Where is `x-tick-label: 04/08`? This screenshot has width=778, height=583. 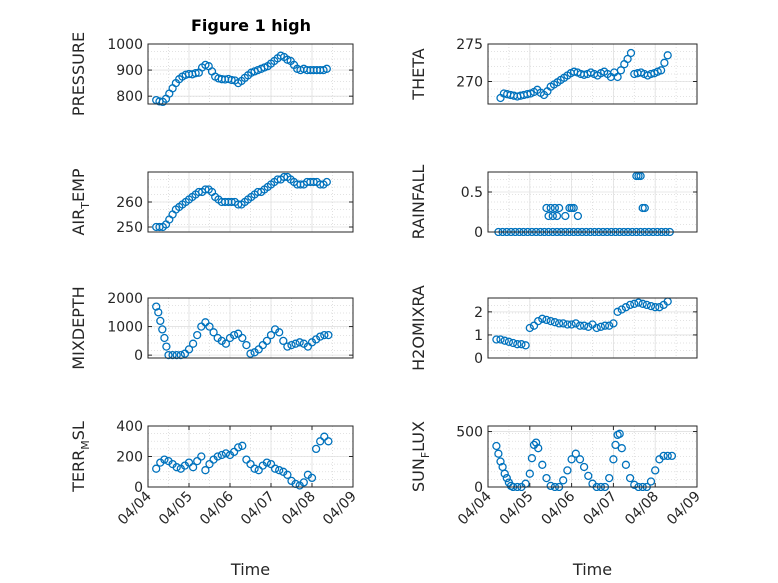
x-tick-label: 04/08 is located at coordinates (299, 509).